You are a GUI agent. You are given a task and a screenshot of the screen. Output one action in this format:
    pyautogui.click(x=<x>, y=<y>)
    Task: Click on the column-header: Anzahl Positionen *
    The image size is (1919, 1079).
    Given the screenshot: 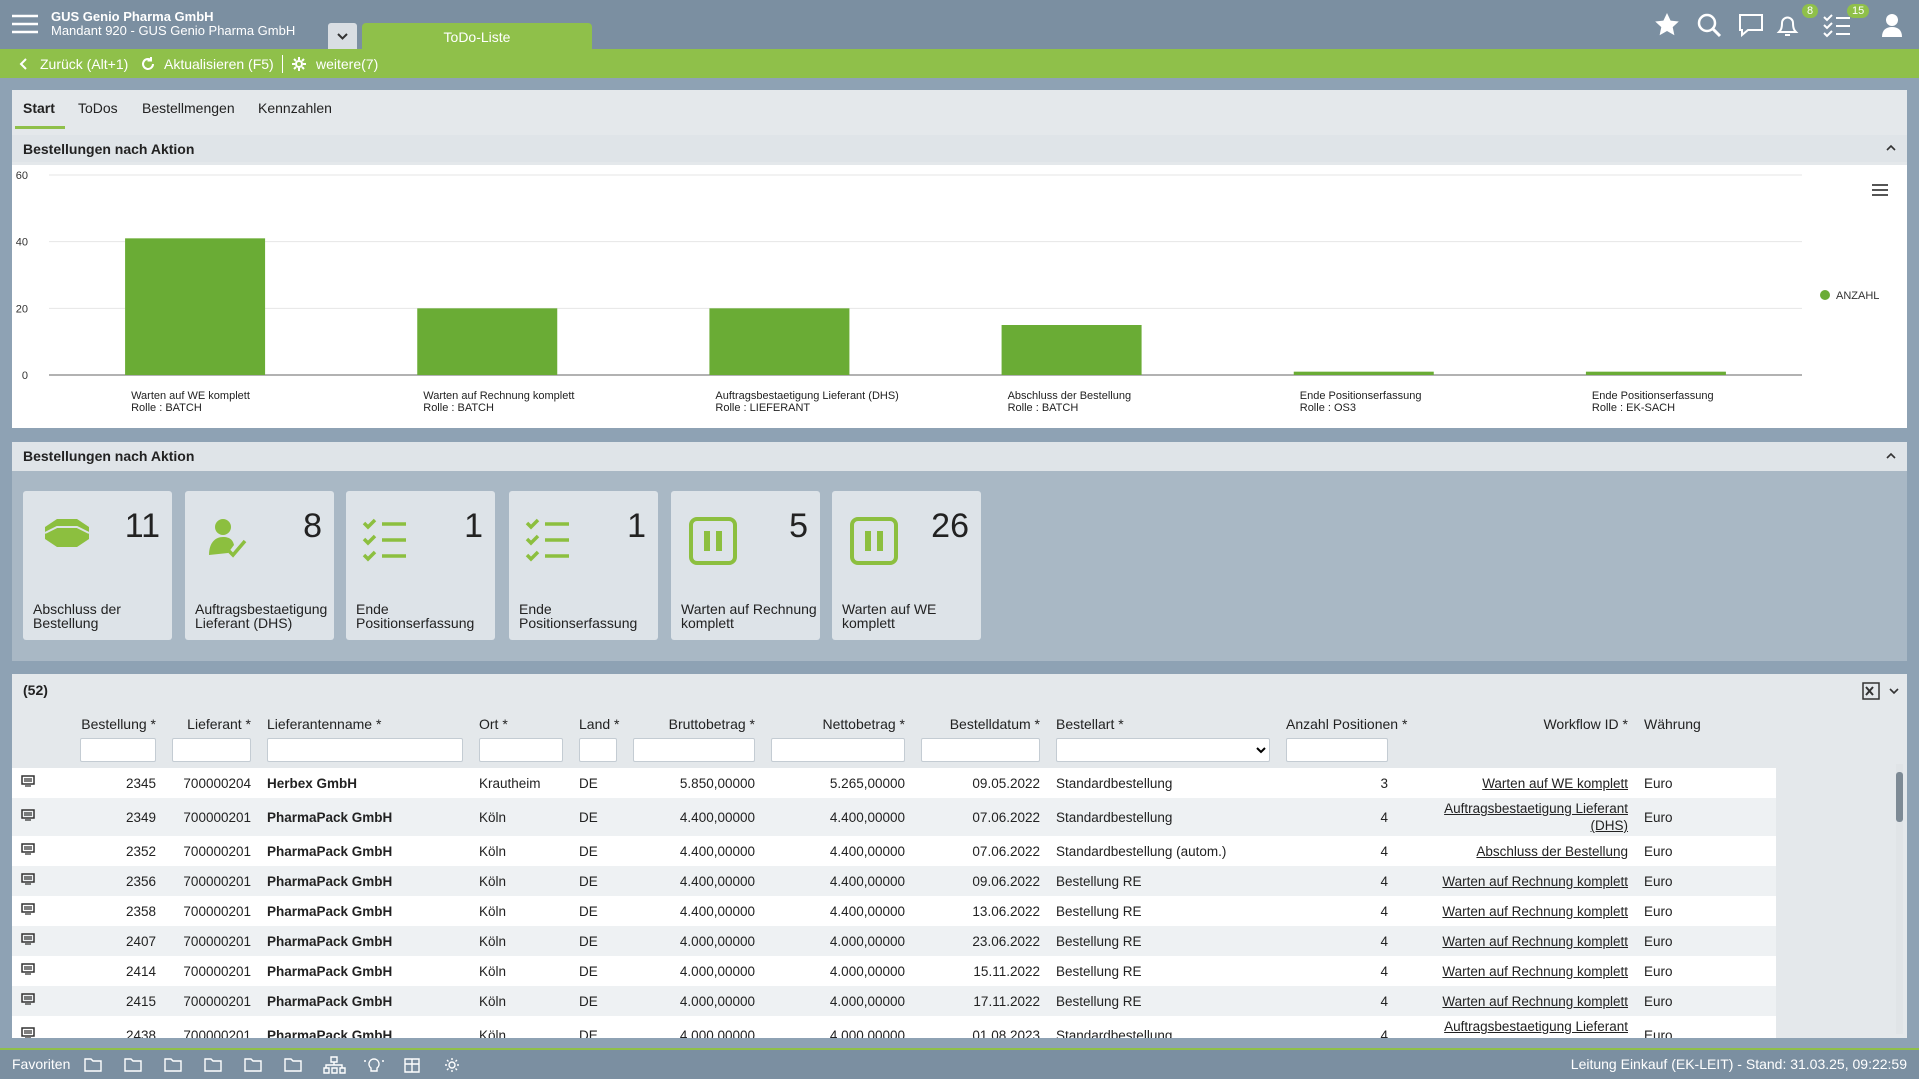 What is the action you would take?
    pyautogui.click(x=1347, y=724)
    